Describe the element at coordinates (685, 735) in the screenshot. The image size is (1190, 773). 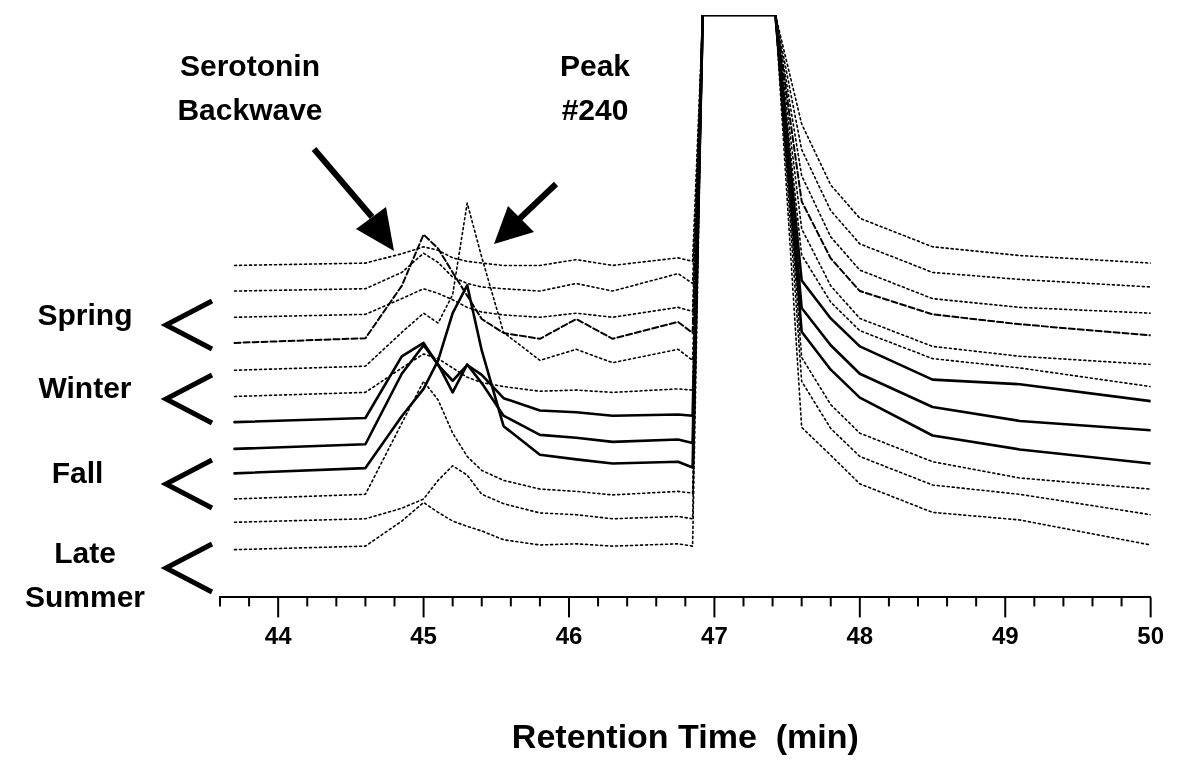
I see `x-axis-title: Retention Time (min)` at that location.